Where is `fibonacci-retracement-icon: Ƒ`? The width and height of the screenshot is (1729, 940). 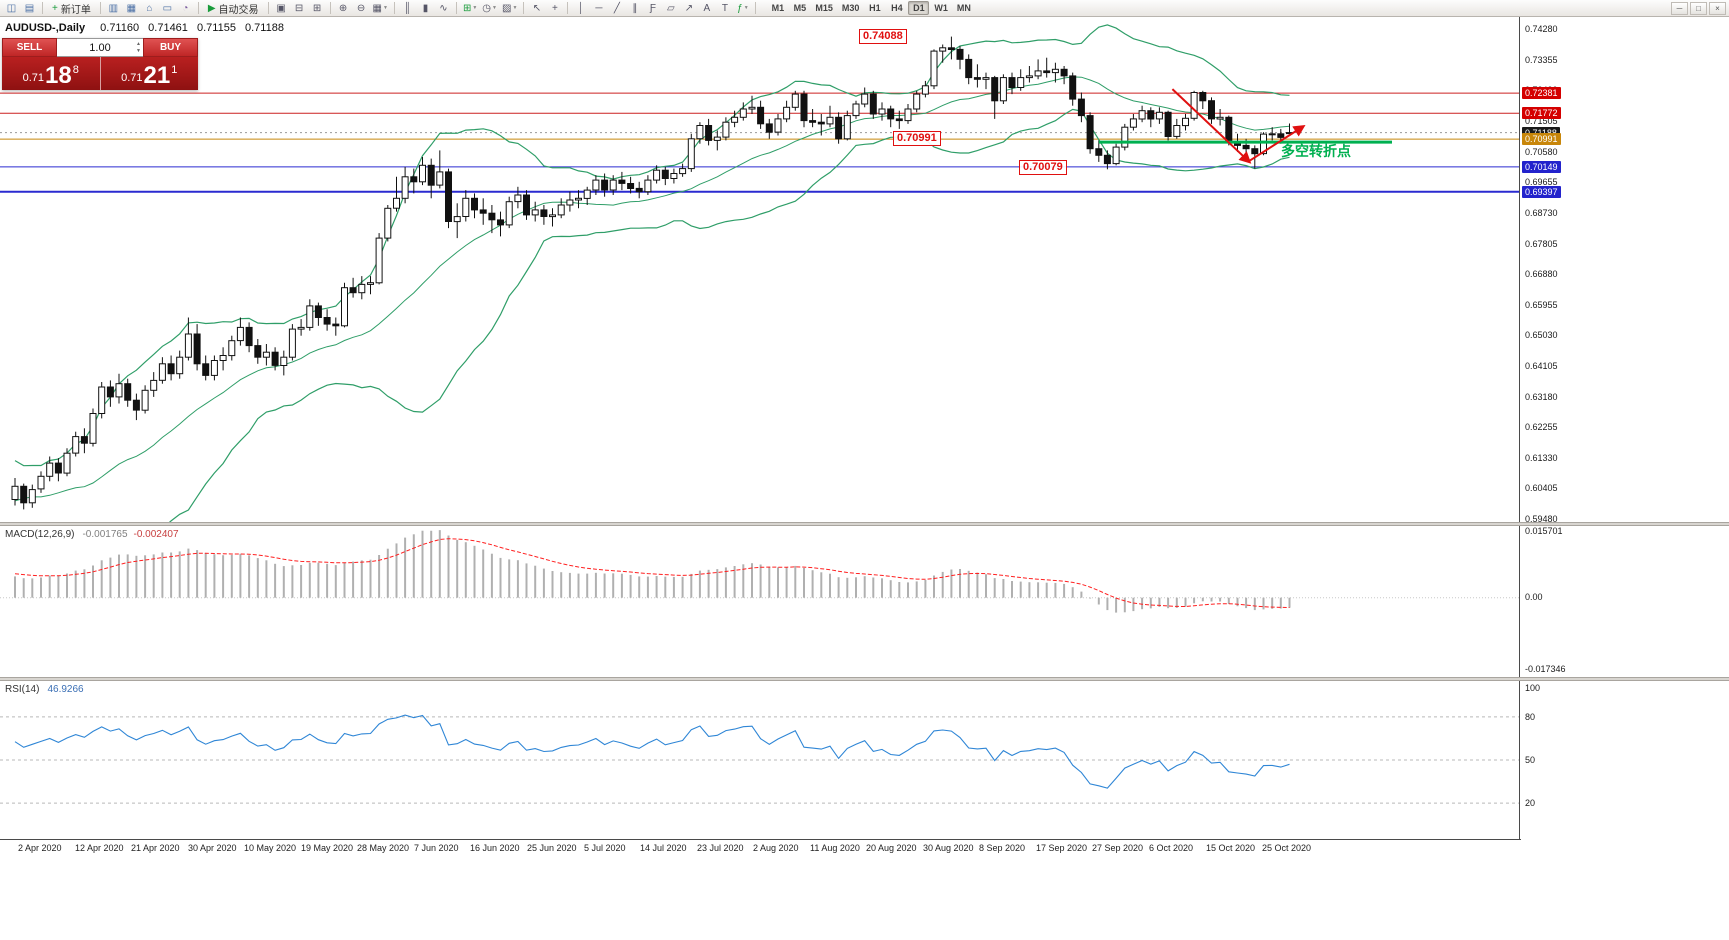
fibonacci-retracement-icon: Ƒ is located at coordinates (652, 8).